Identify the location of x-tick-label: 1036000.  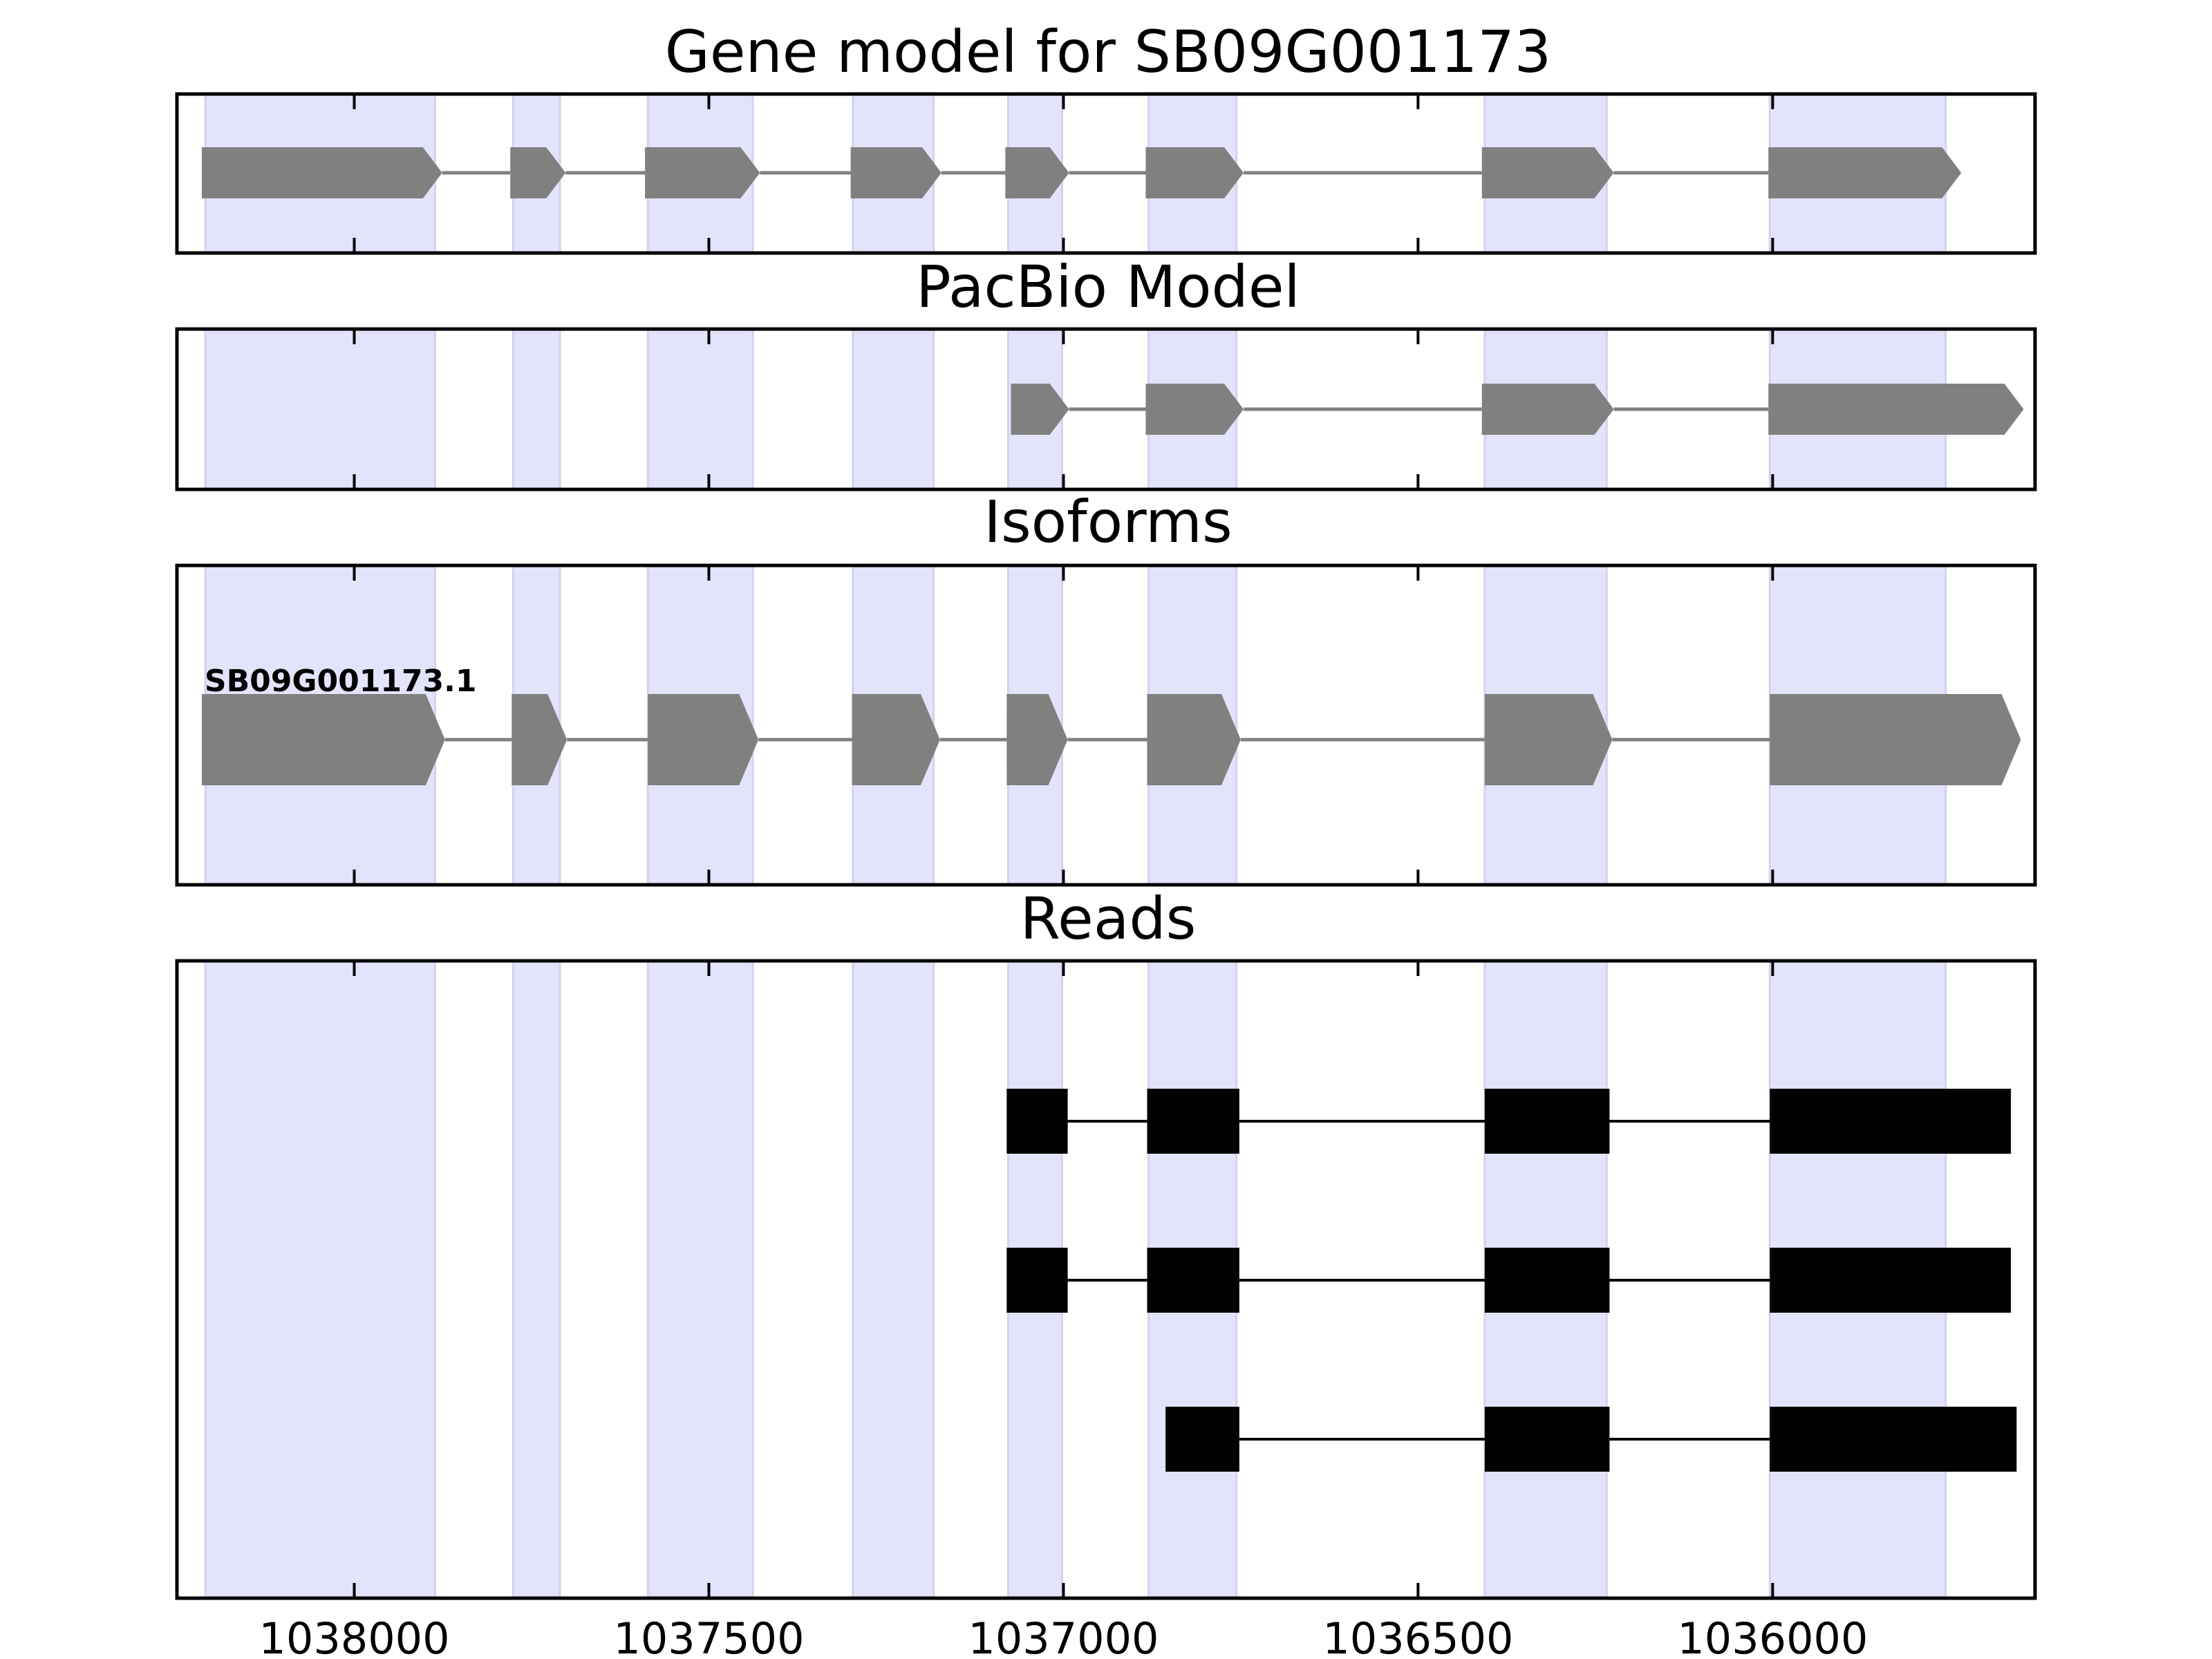
(1773, 1636).